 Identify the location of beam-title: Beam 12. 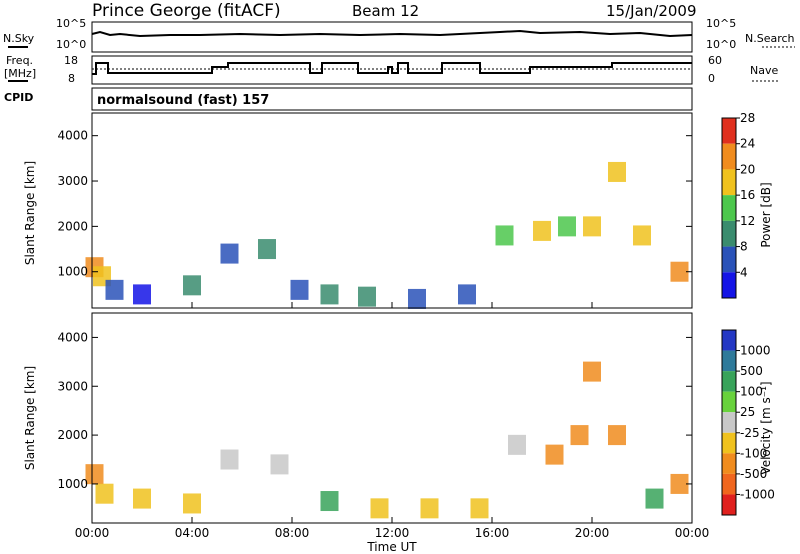
(385, 11).